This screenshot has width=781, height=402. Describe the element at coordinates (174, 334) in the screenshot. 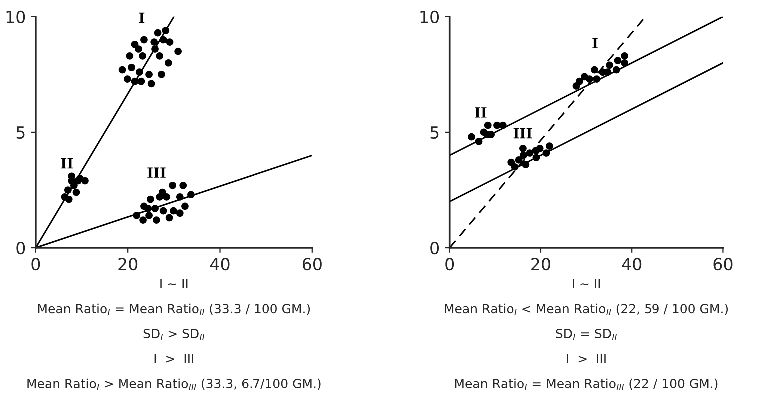

I see `text: SD$_{I}$ > SD$_{II}$` at that location.